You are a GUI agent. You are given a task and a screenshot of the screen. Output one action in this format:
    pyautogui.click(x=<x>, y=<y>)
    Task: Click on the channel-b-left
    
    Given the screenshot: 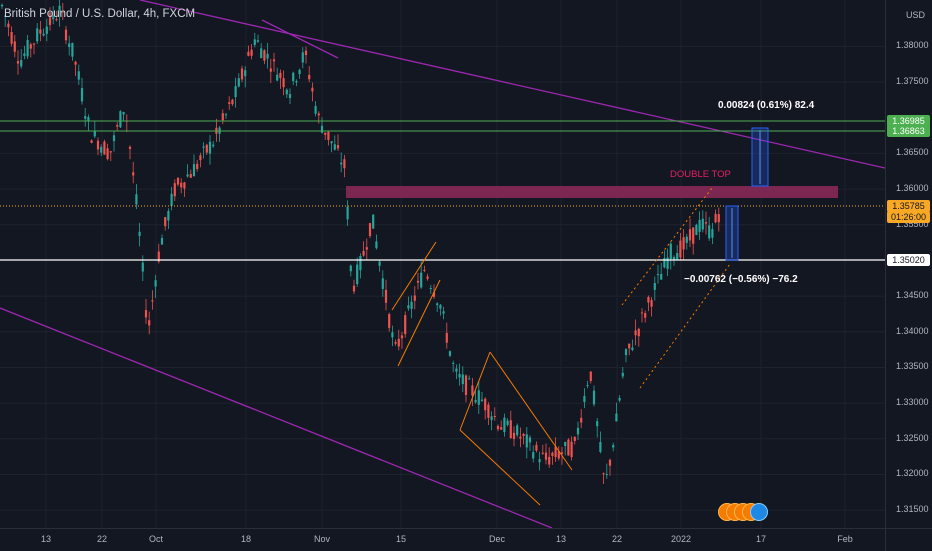 What is the action you would take?
    pyautogui.click(x=475, y=391)
    